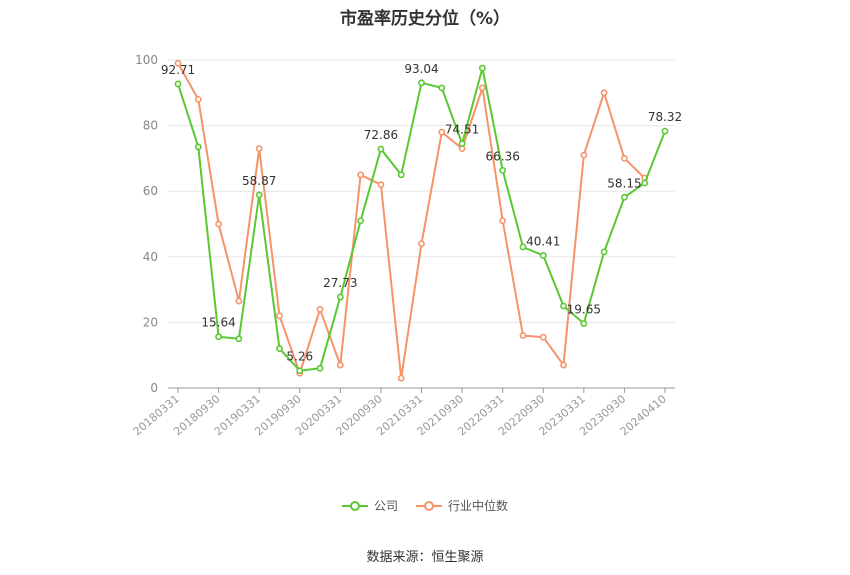 This screenshot has width=850, height=575. What do you see at coordinates (299, 357) in the screenshot?
I see `data-label: 5.26` at bounding box center [299, 357].